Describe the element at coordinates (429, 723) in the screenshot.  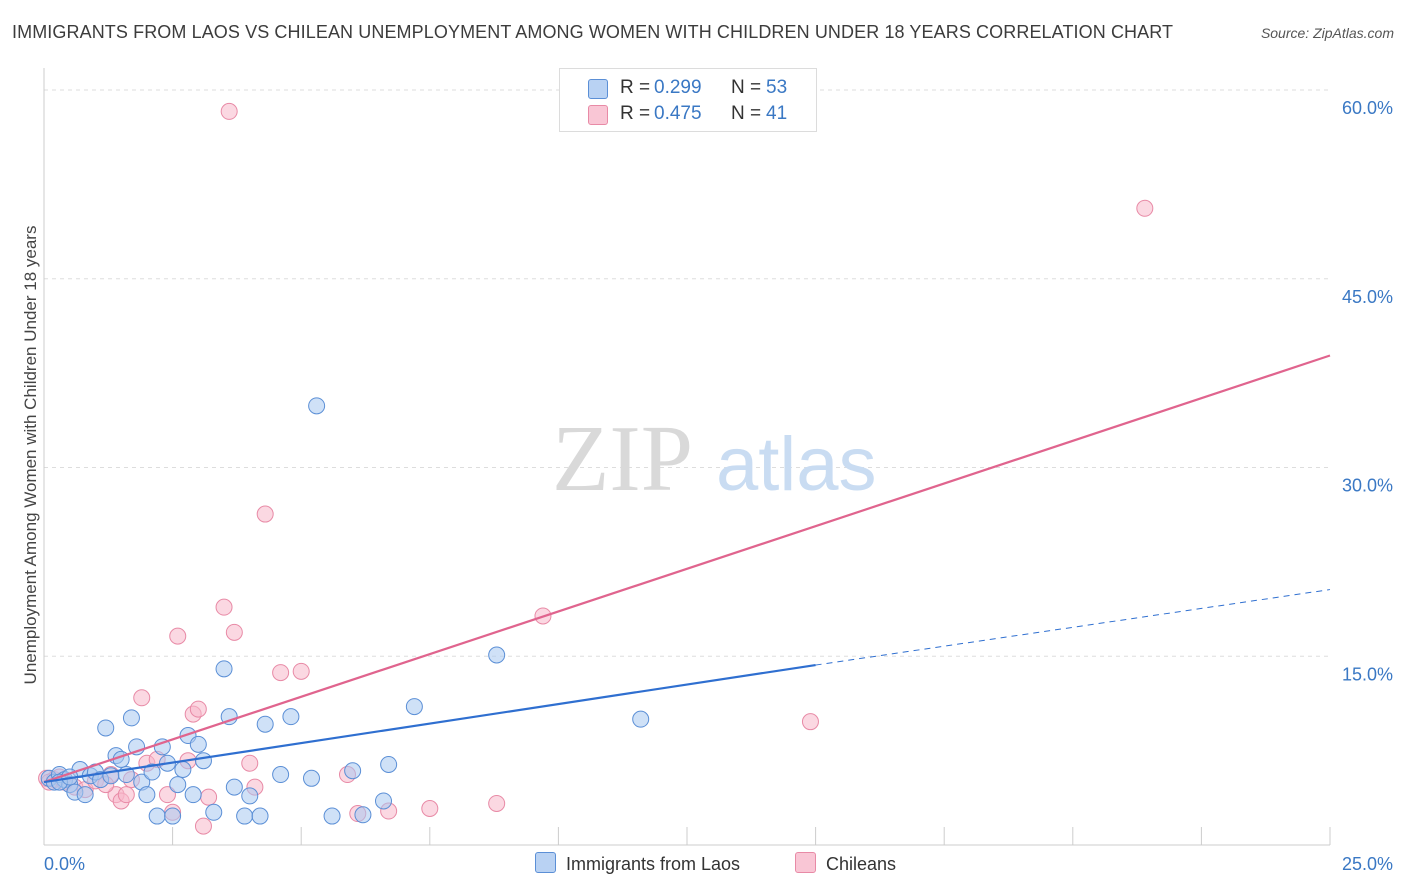
I see `laos-trend-line` at that location.